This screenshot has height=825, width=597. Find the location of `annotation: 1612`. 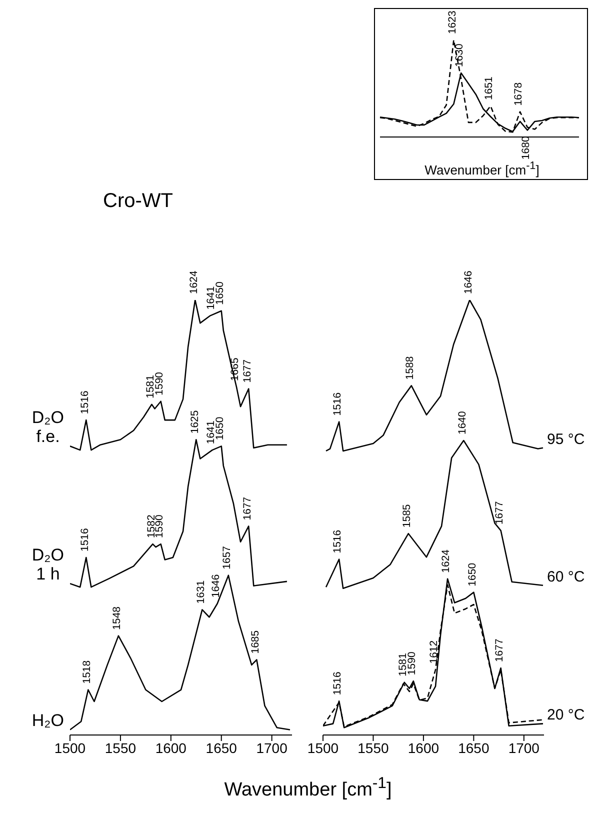

annotation: 1612 is located at coordinates (434, 652).